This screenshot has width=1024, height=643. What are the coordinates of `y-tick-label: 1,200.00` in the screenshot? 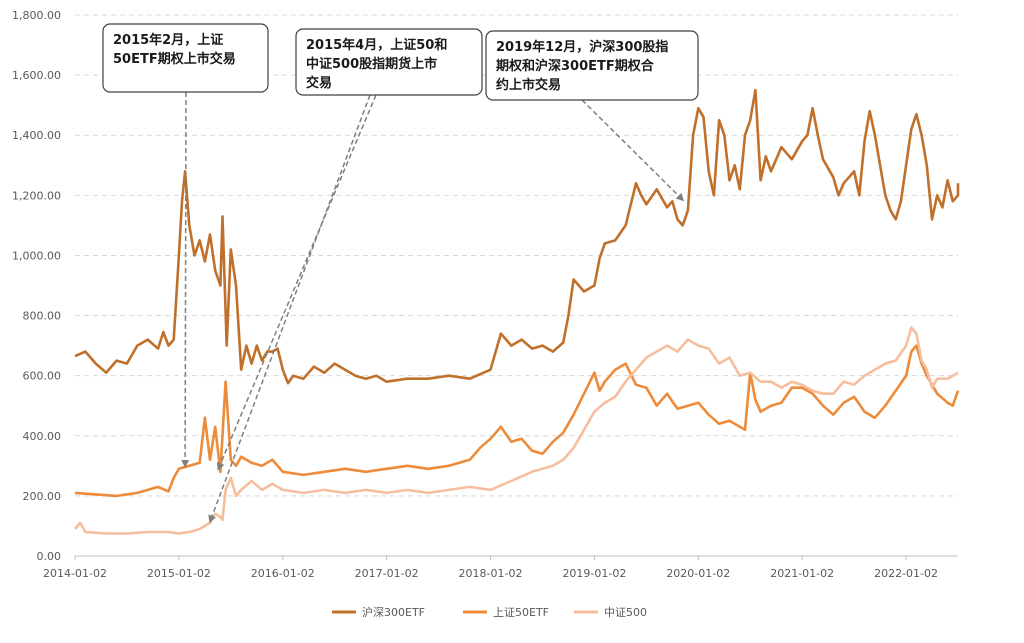 It's located at (36, 195).